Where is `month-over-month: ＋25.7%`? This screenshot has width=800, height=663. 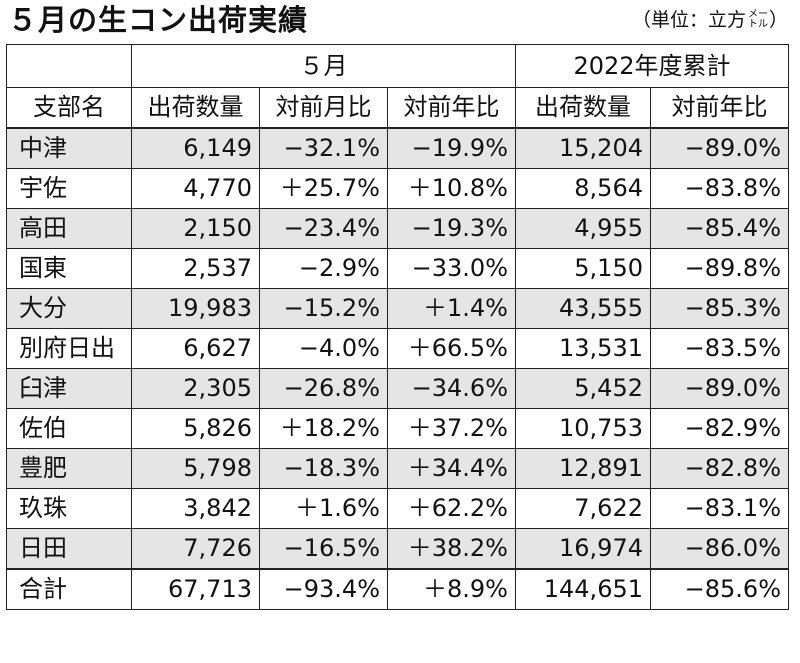 month-over-month: ＋25.7% is located at coordinates (323, 188).